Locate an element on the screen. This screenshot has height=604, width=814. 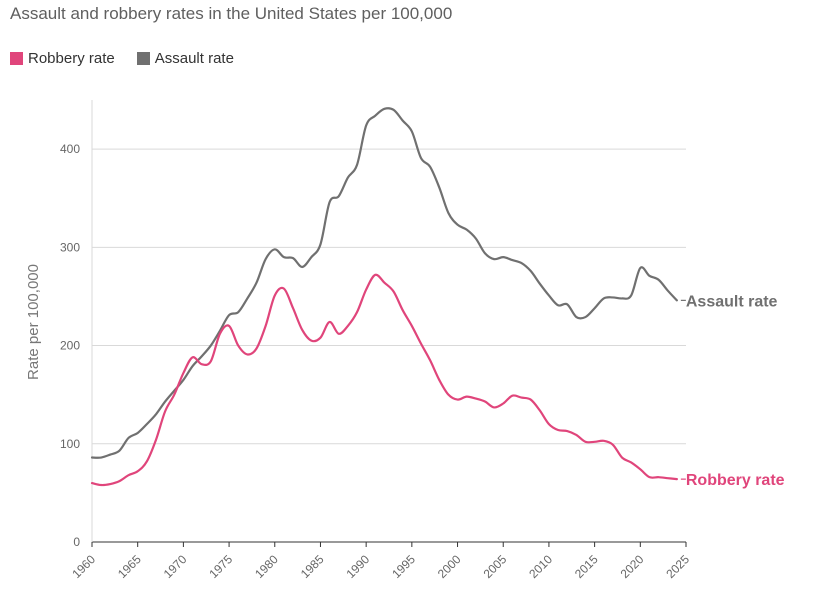
x-tick-label: 2005 is located at coordinates (495, 566).